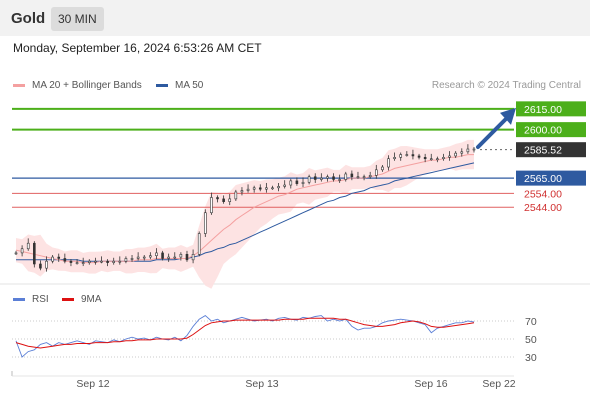 The image size is (590, 400). Describe the element at coordinates (31, 299) in the screenshot. I see `legend-rsi: RSI` at that location.